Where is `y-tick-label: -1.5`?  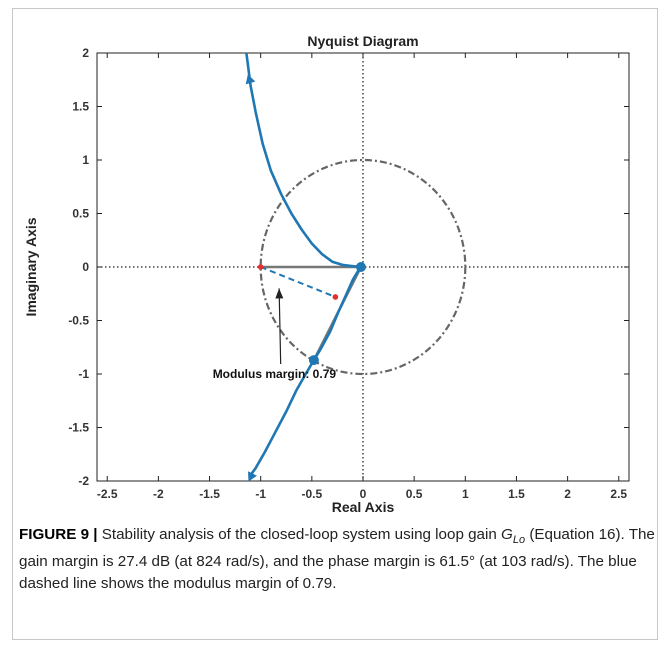 y-tick-label: -1.5 is located at coordinates (78, 428).